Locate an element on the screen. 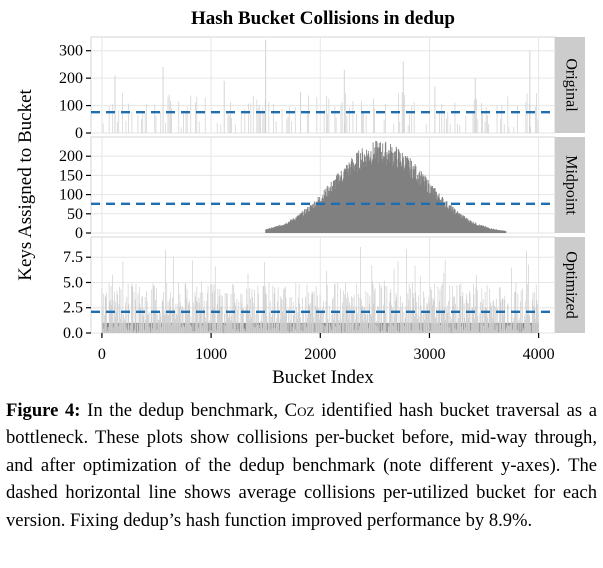  bars-midpoint is located at coordinates (386, 187).